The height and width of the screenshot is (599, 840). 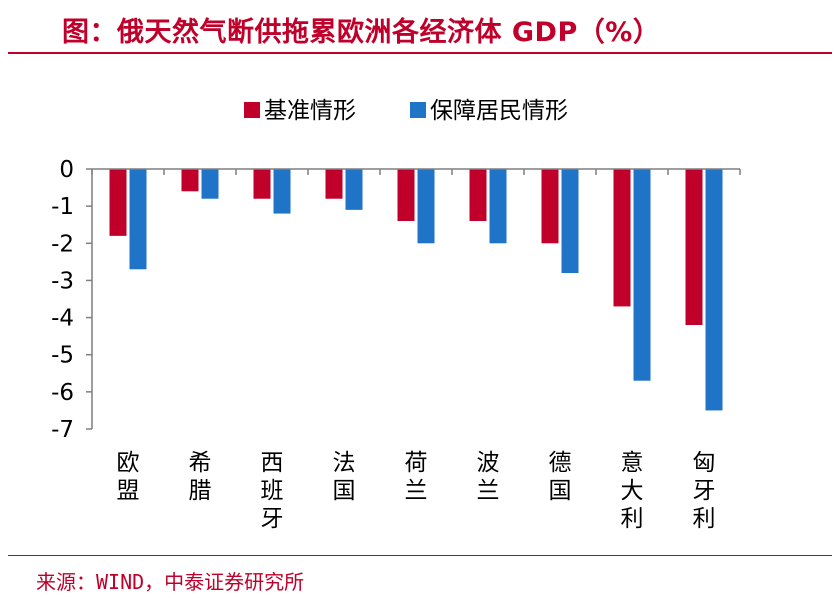 I want to click on y-tick-label: -2, so click(x=62, y=244).